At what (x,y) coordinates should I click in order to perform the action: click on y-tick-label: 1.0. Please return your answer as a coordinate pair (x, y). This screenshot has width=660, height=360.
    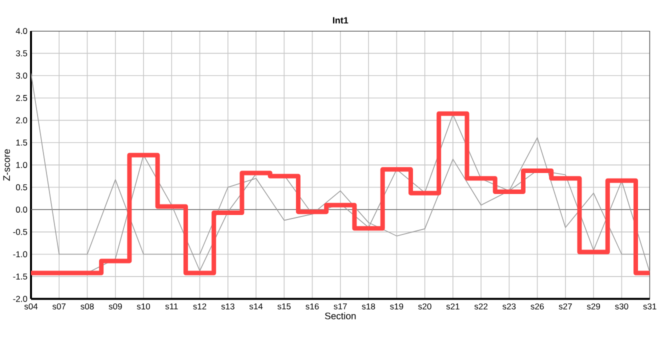
    Looking at the image, I should click on (22, 165).